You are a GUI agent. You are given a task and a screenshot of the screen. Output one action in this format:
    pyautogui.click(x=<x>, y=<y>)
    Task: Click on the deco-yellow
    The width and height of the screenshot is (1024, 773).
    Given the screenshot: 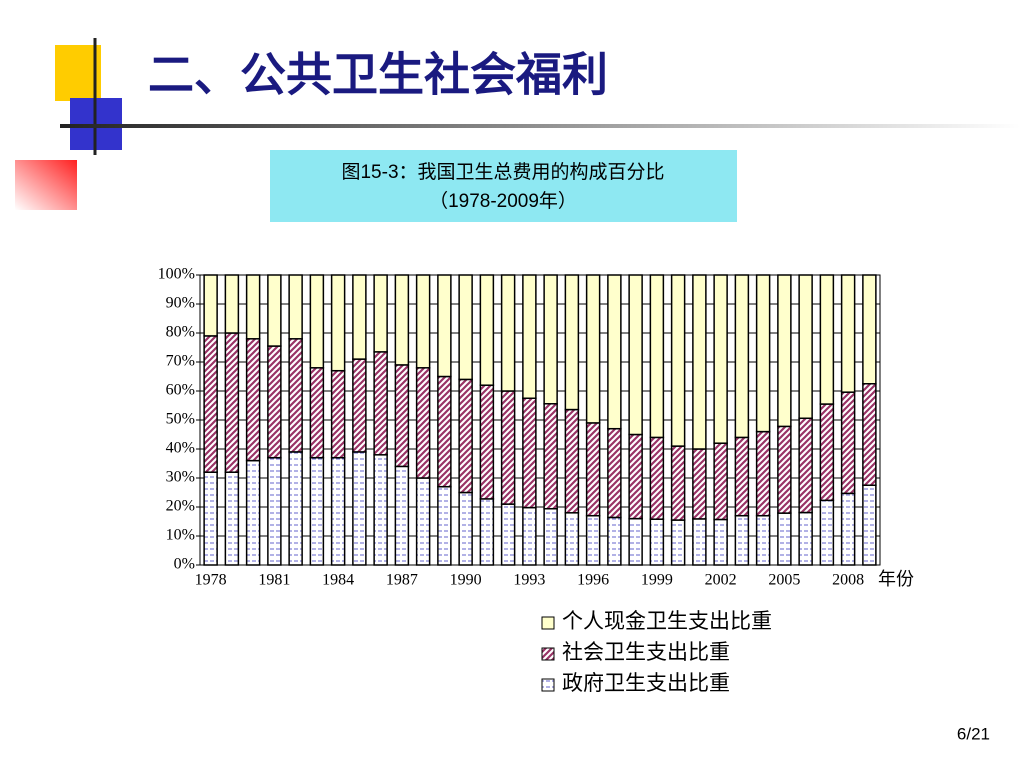 What is the action you would take?
    pyautogui.click(x=78, y=73)
    